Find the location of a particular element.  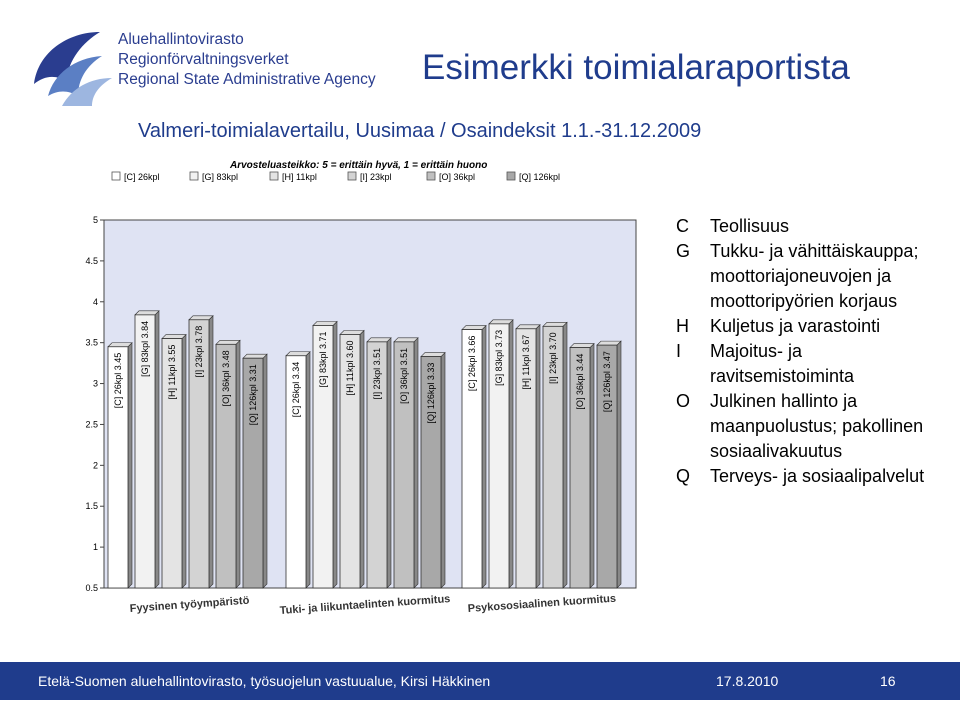

branch-name: Teollisuus is located at coordinates (750, 226).